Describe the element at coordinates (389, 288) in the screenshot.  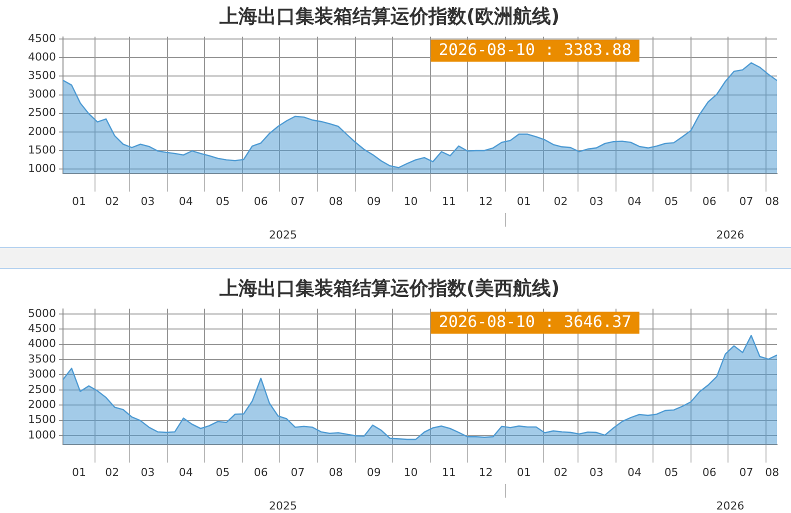
I see `chart-title: 上海出口集装箱结算运价指数(美西航线)` at that location.